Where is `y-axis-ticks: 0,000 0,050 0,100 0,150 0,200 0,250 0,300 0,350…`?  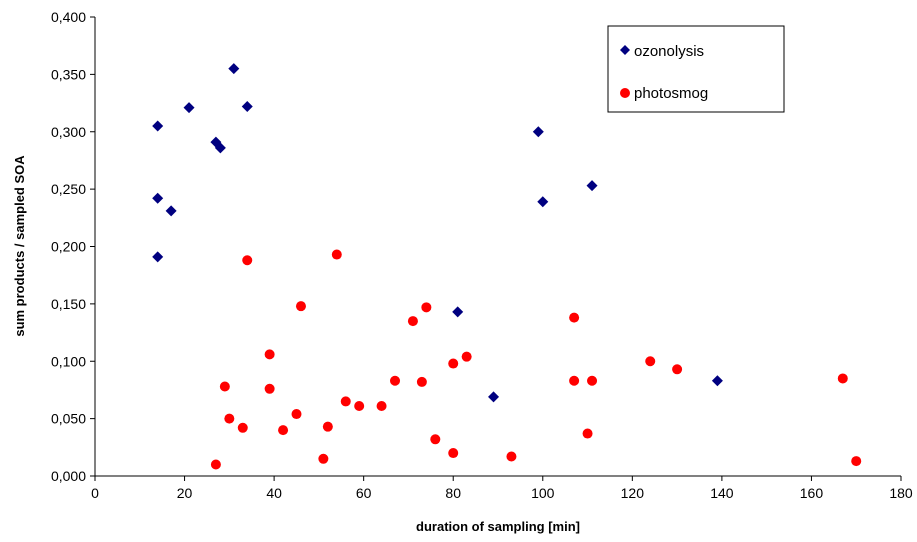 y-axis-ticks: 0,000 0,050 0,100 0,150 0,200 0,250 0,300 0,350… is located at coordinates (73, 246).